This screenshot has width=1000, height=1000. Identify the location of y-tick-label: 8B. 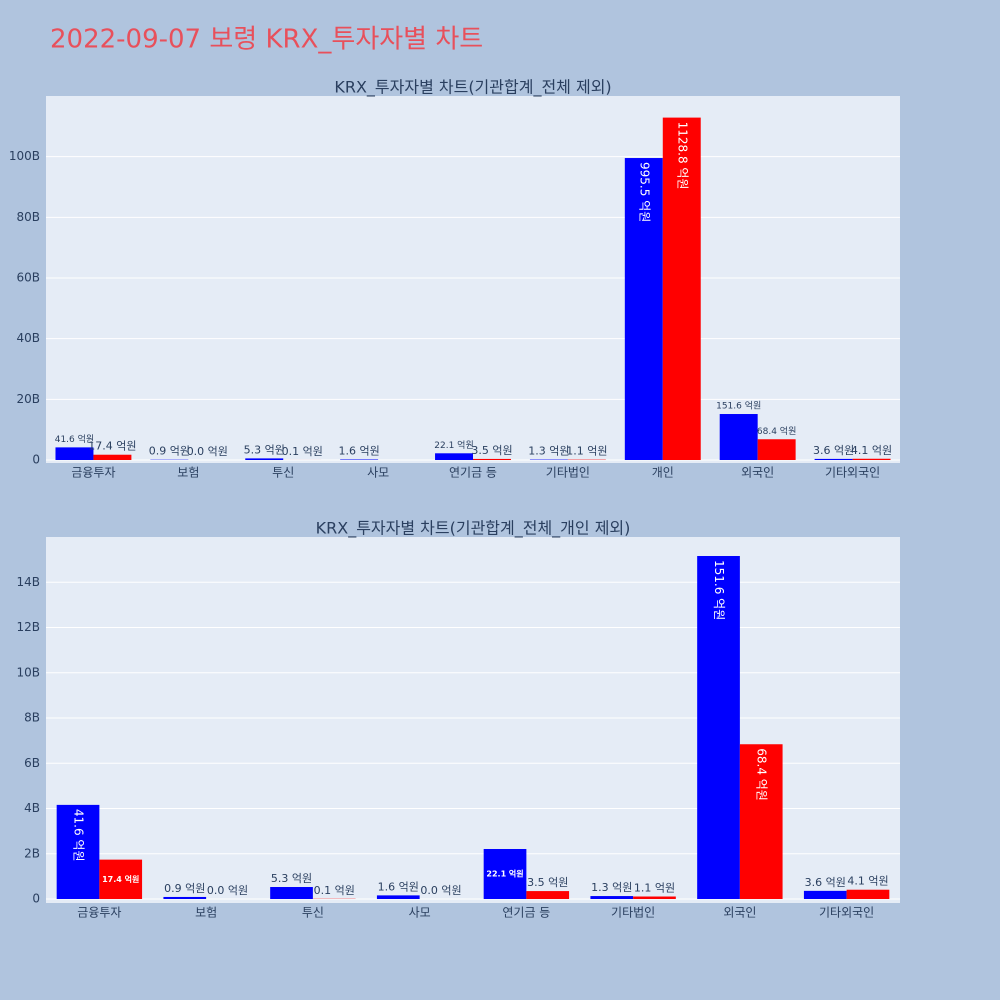
(32, 718).